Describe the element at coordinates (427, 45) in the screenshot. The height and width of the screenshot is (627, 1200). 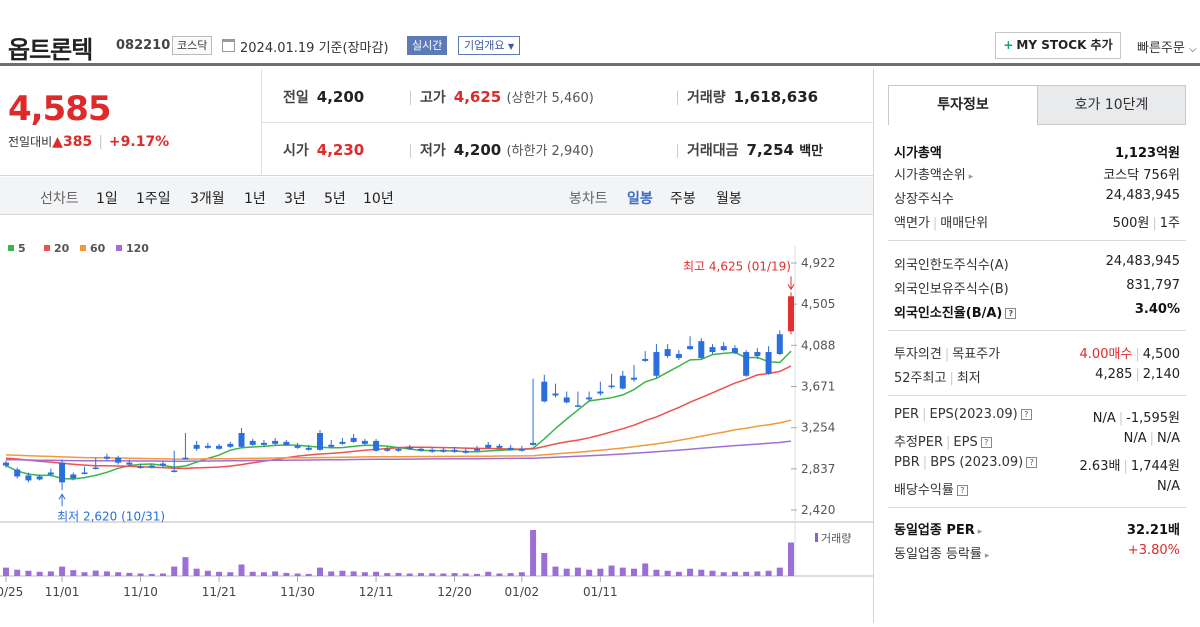
I see `realtime-button: 실시간` at that location.